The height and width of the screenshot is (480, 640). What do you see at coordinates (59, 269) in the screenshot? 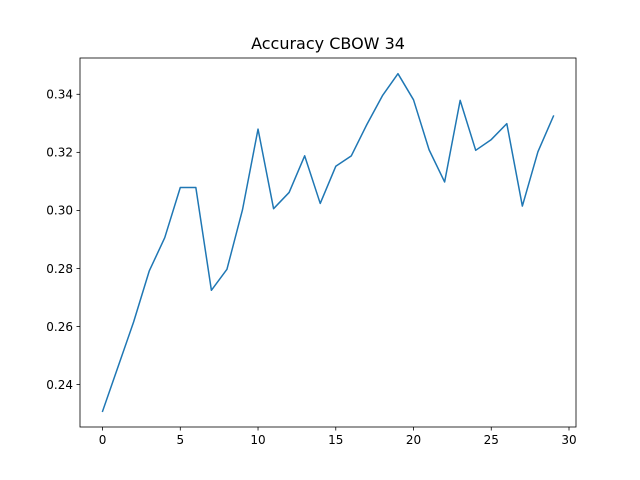
I see `y-tick-label: 0.28` at bounding box center [59, 269].